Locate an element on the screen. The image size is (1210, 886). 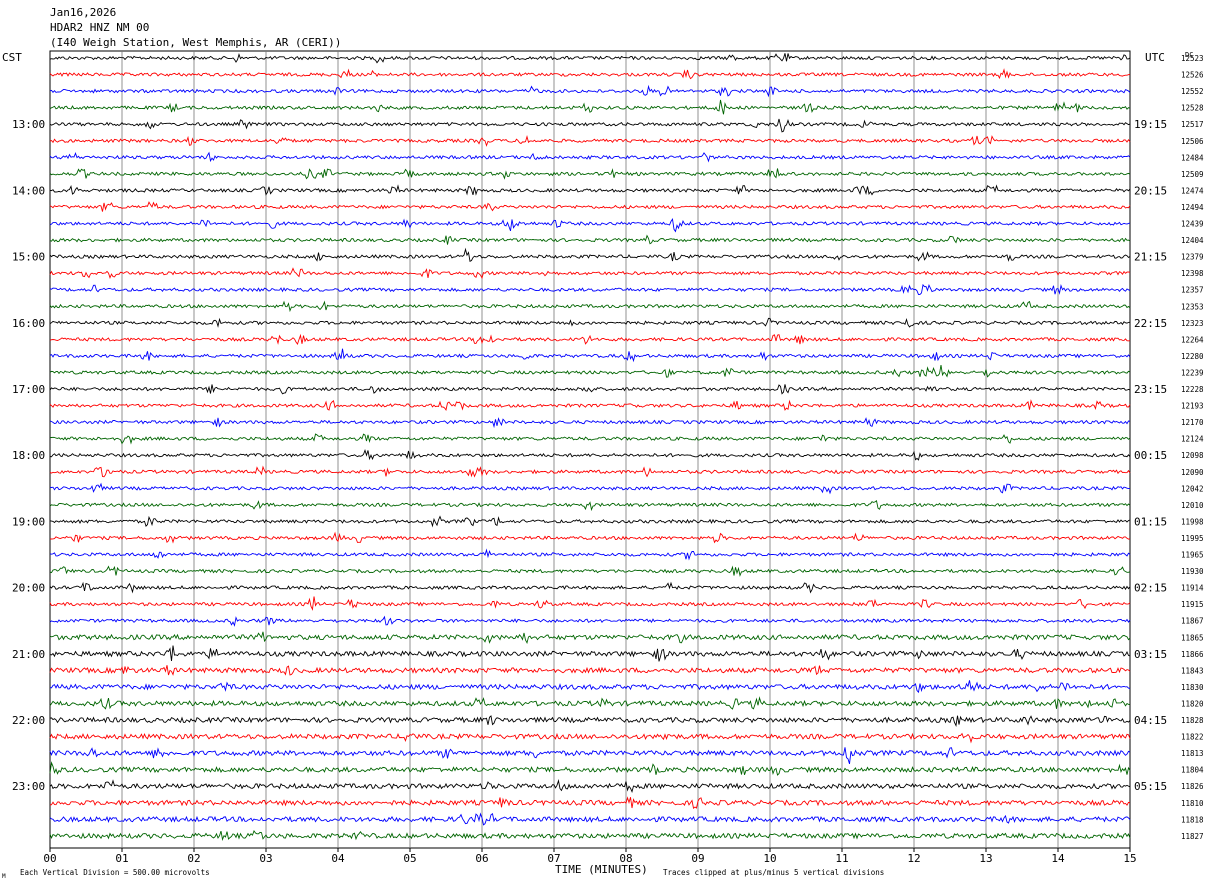
utc-hour-label: 19:15 is located at coordinates (1150, 124).